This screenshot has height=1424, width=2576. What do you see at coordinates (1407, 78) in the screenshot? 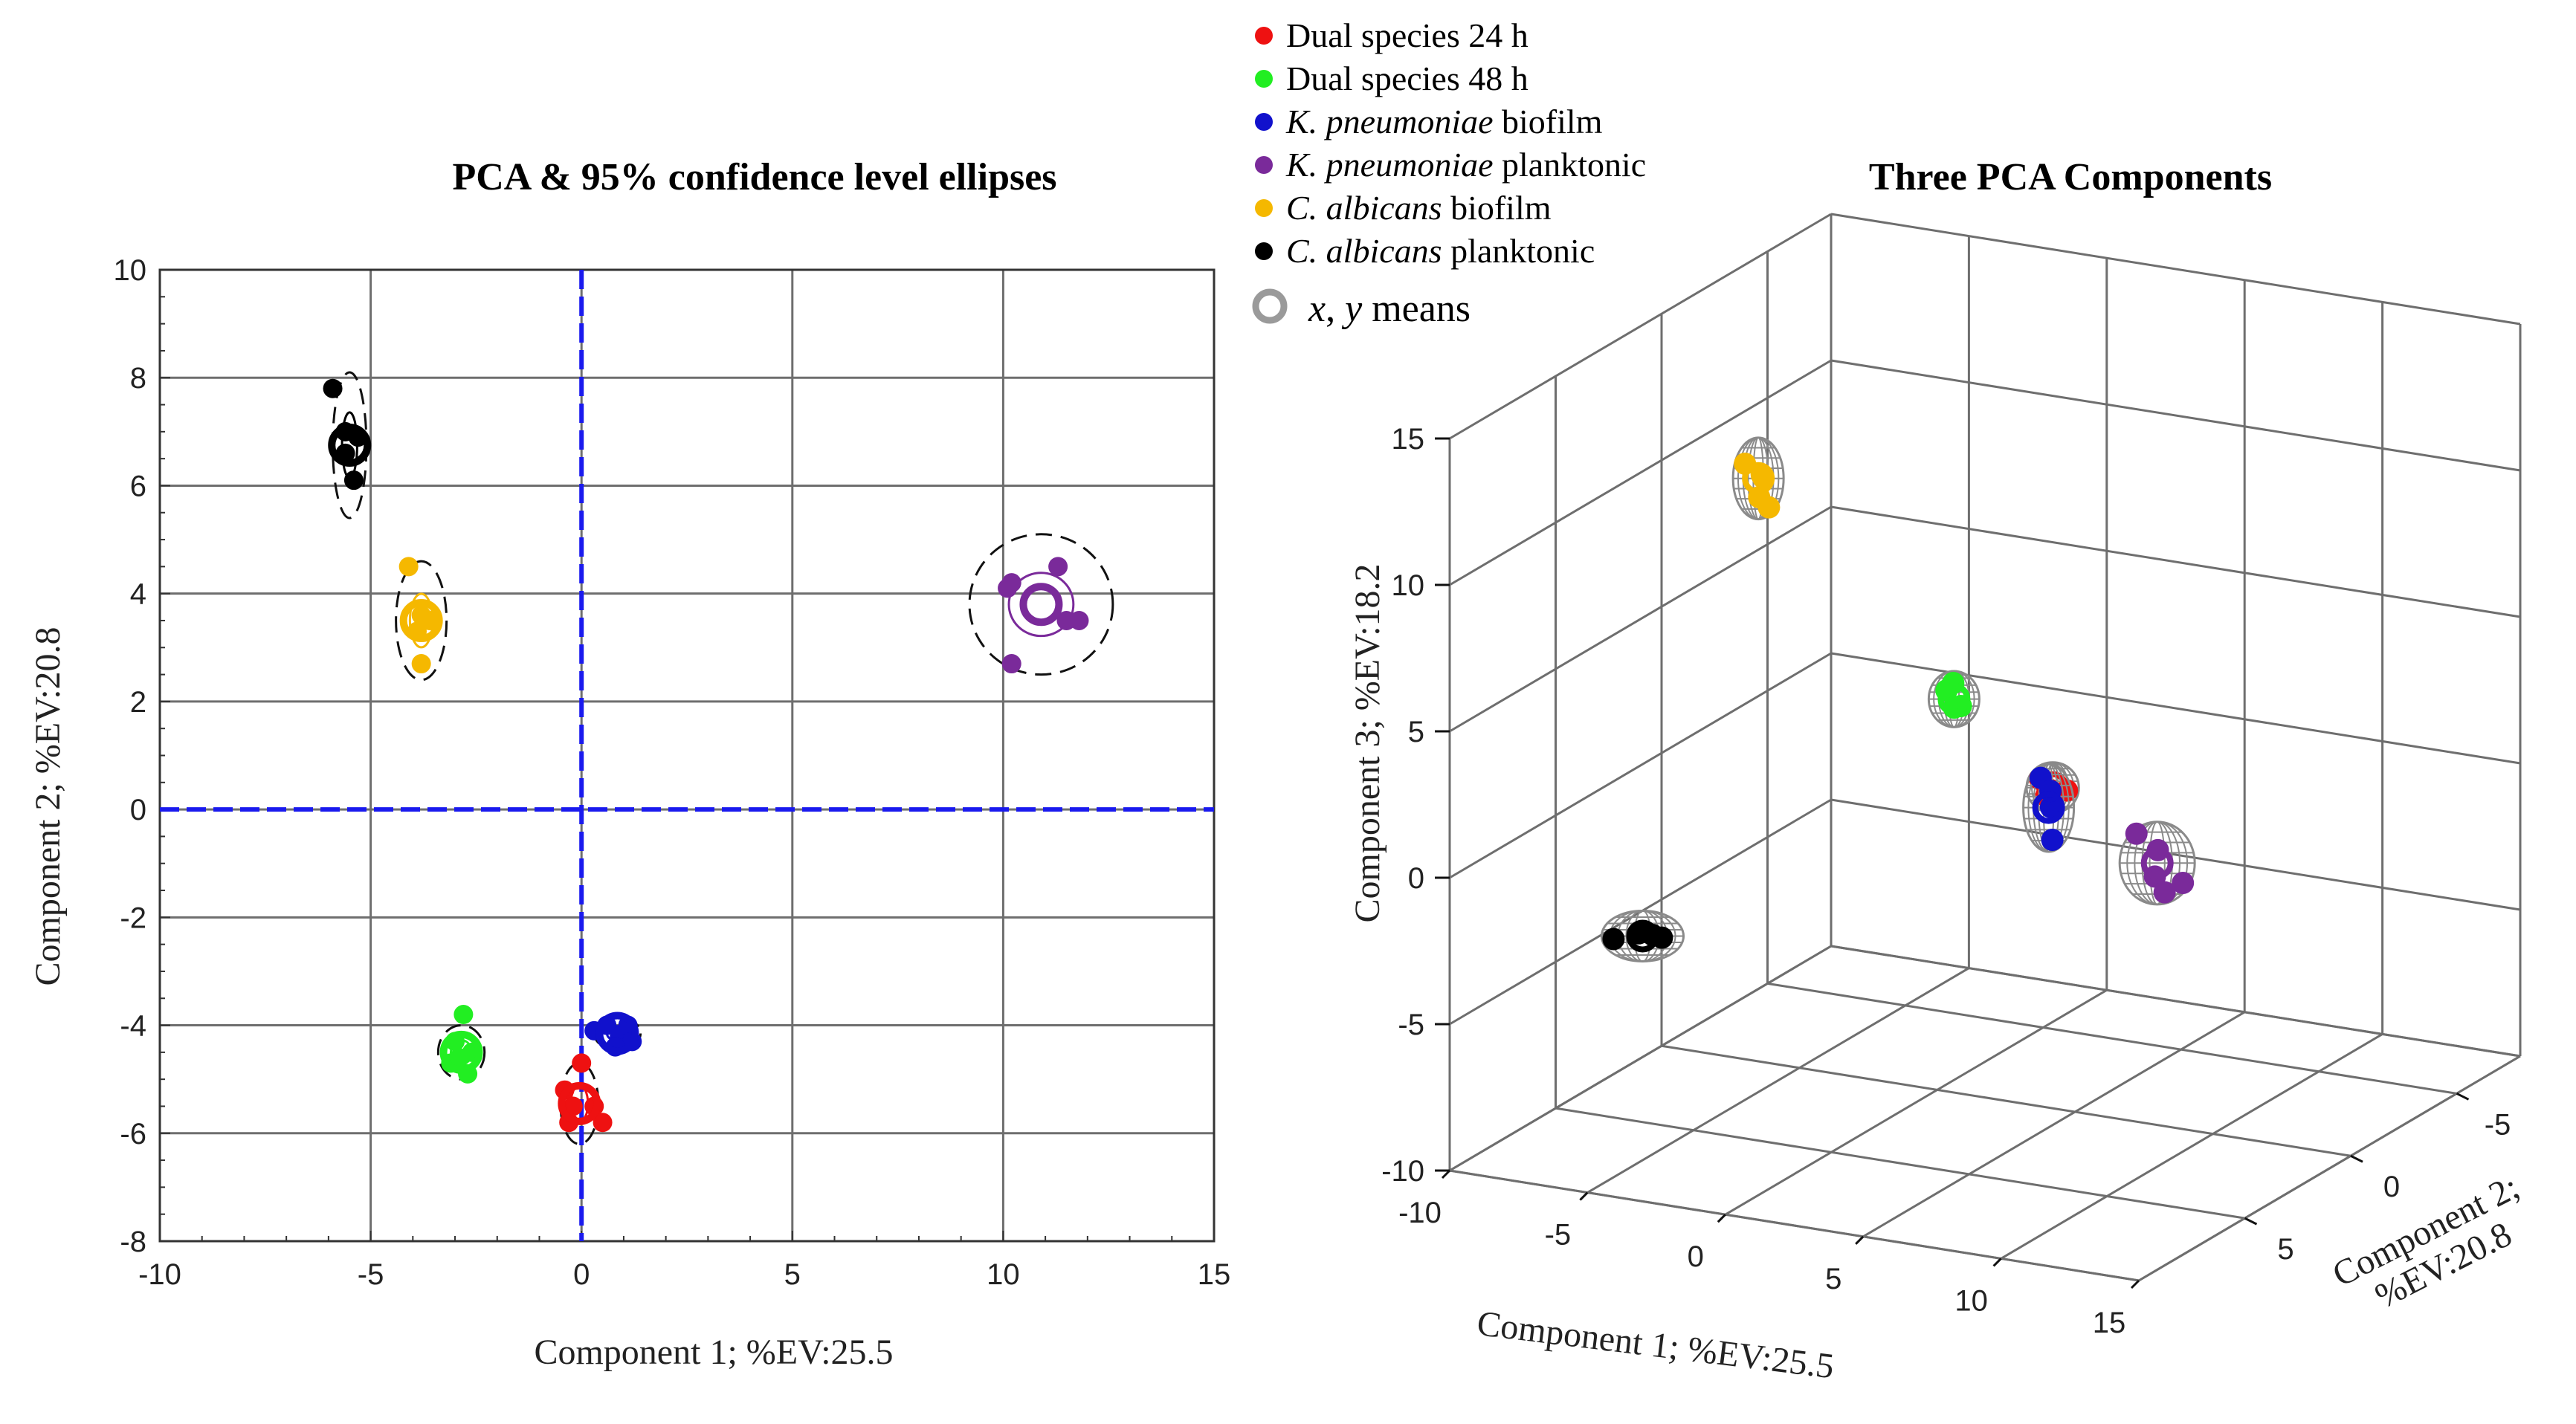
I see `legend-label: Dual species 48 h` at bounding box center [1407, 78].